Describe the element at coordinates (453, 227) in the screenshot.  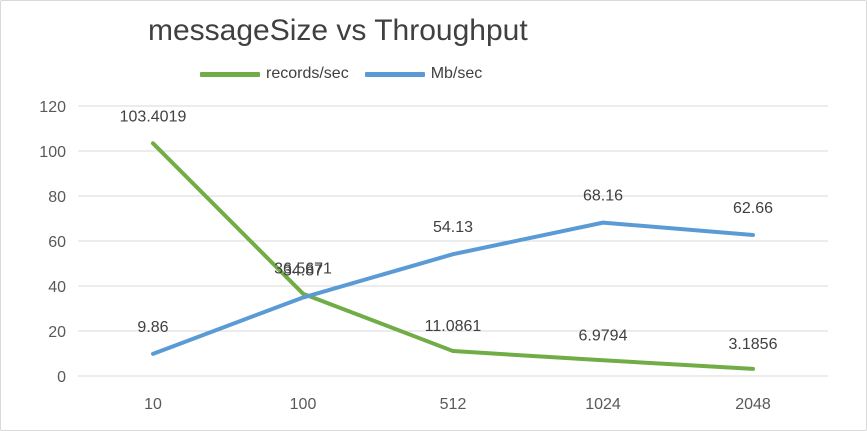
I see `data-label-mbsec-512: 54.13` at that location.